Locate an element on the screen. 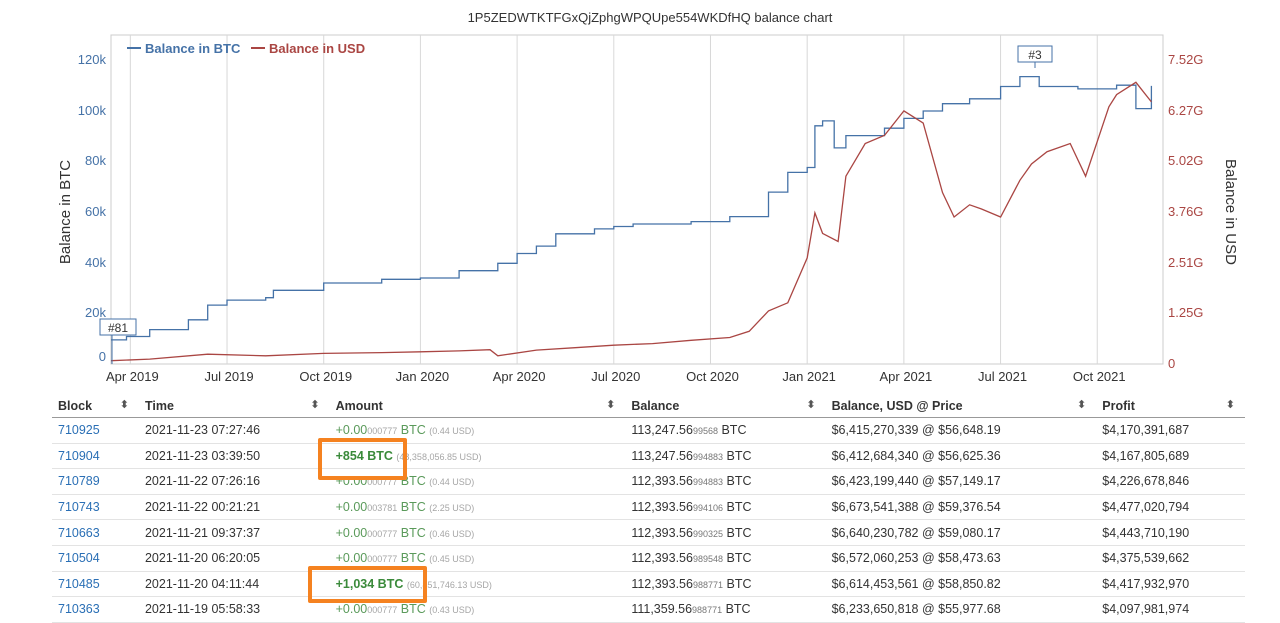  amount-usd: (0.43 USD) is located at coordinates (452, 610).